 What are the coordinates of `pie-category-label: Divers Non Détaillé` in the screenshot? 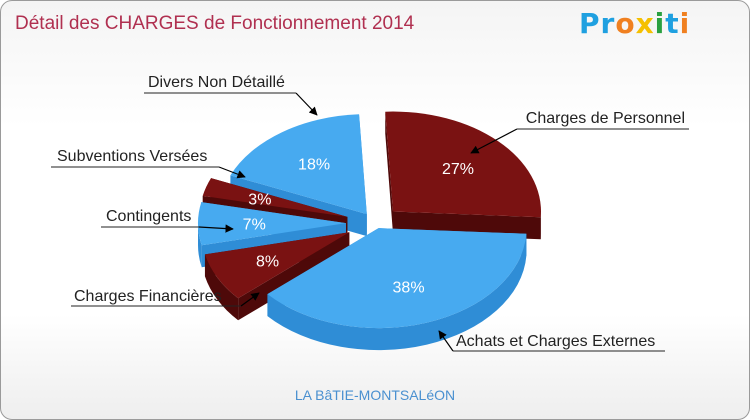 It's located at (216, 82).